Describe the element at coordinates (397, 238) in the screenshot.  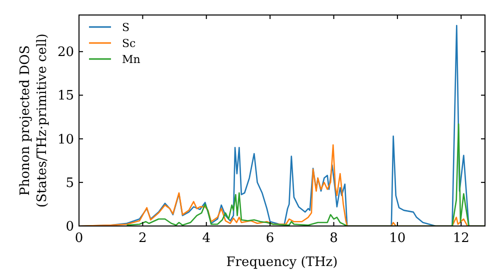
I see `x-tick-label: 10` at that location.